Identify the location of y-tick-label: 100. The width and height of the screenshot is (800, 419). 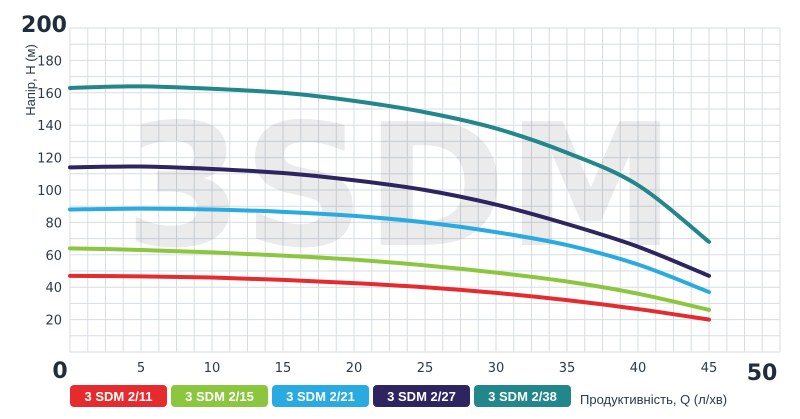
(49, 191).